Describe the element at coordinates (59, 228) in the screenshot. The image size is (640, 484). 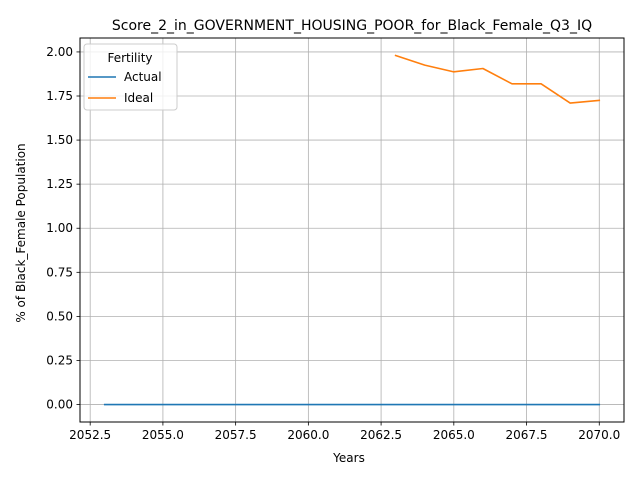
I see `y-tick-label: 1.00` at that location.